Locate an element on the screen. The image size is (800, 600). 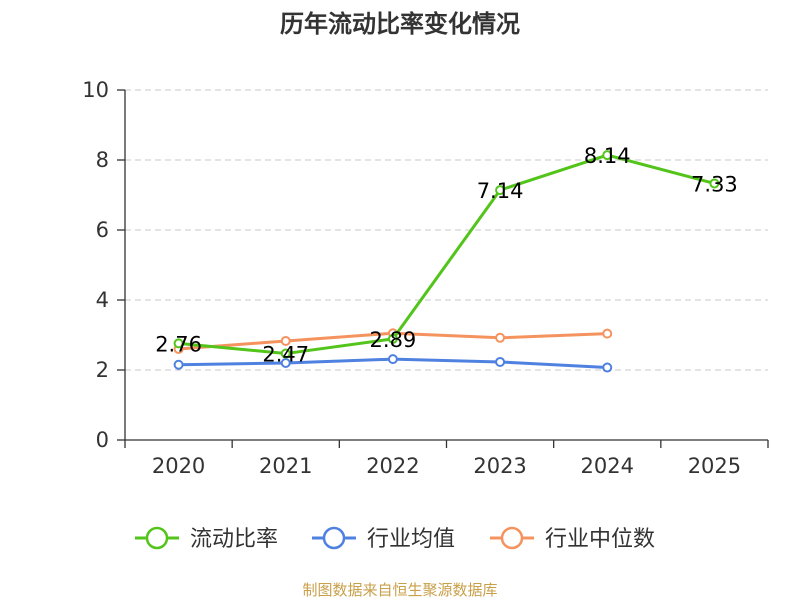
point-行业中位数-2023 is located at coordinates (500, 337).